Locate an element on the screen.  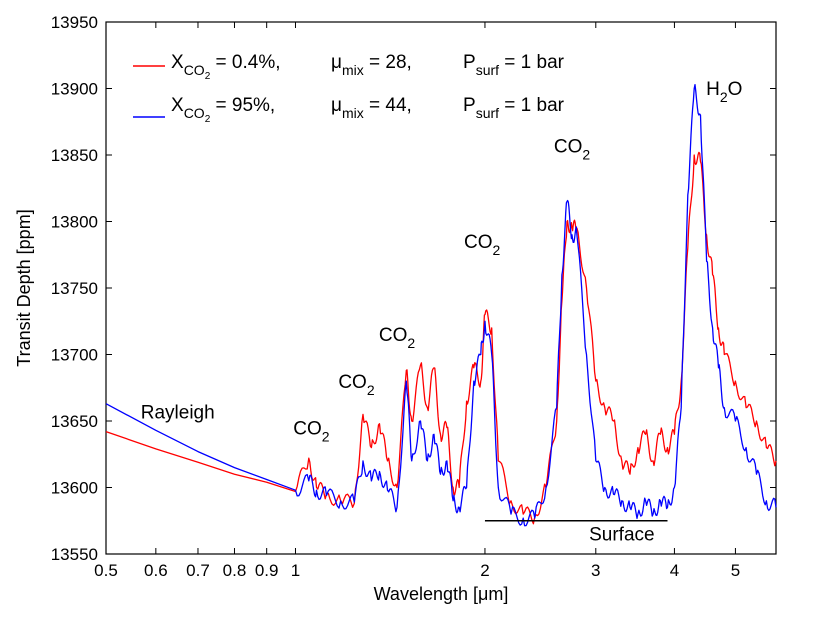
x-tick-label: 1 is located at coordinates (295, 570).